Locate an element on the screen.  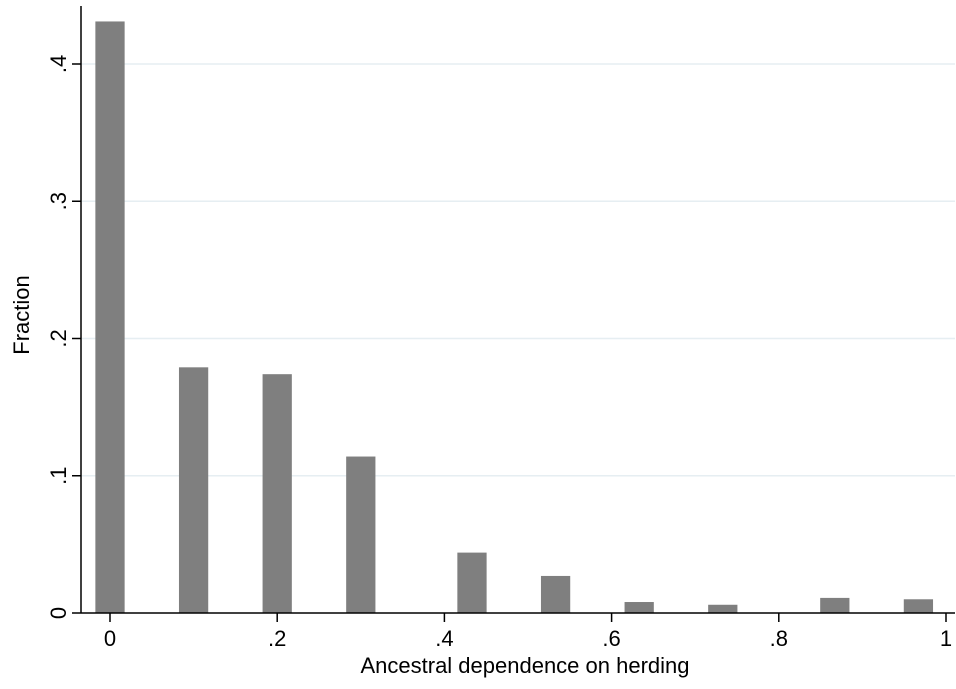
y-tick-label-0: 0 is located at coordinates (58, 613).